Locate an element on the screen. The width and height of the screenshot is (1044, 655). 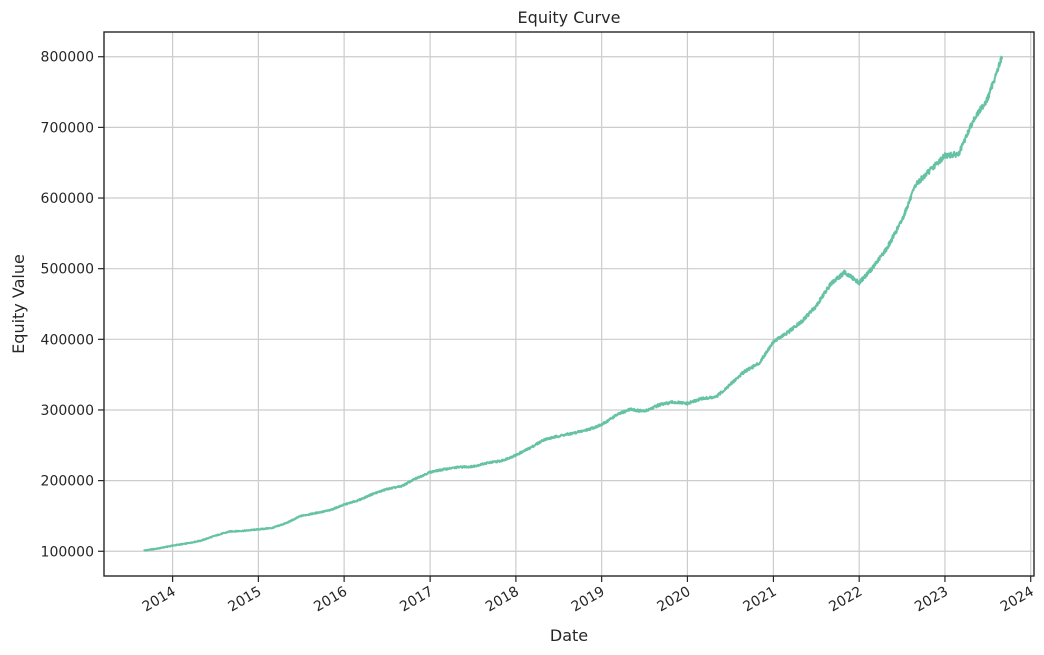
x-axis-label: Date is located at coordinates (569, 635).